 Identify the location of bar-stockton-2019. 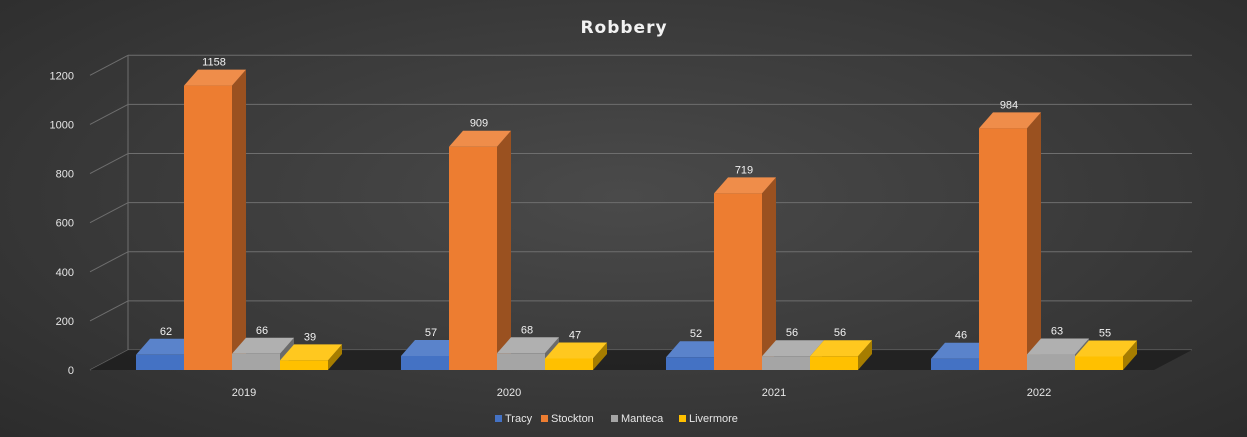
(215, 219).